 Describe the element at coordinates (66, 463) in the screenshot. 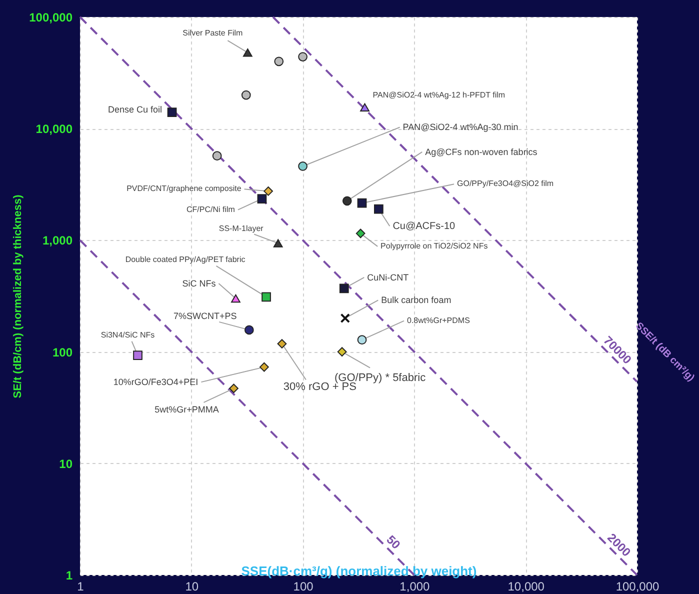

I see `y-tick-label: 10` at that location.